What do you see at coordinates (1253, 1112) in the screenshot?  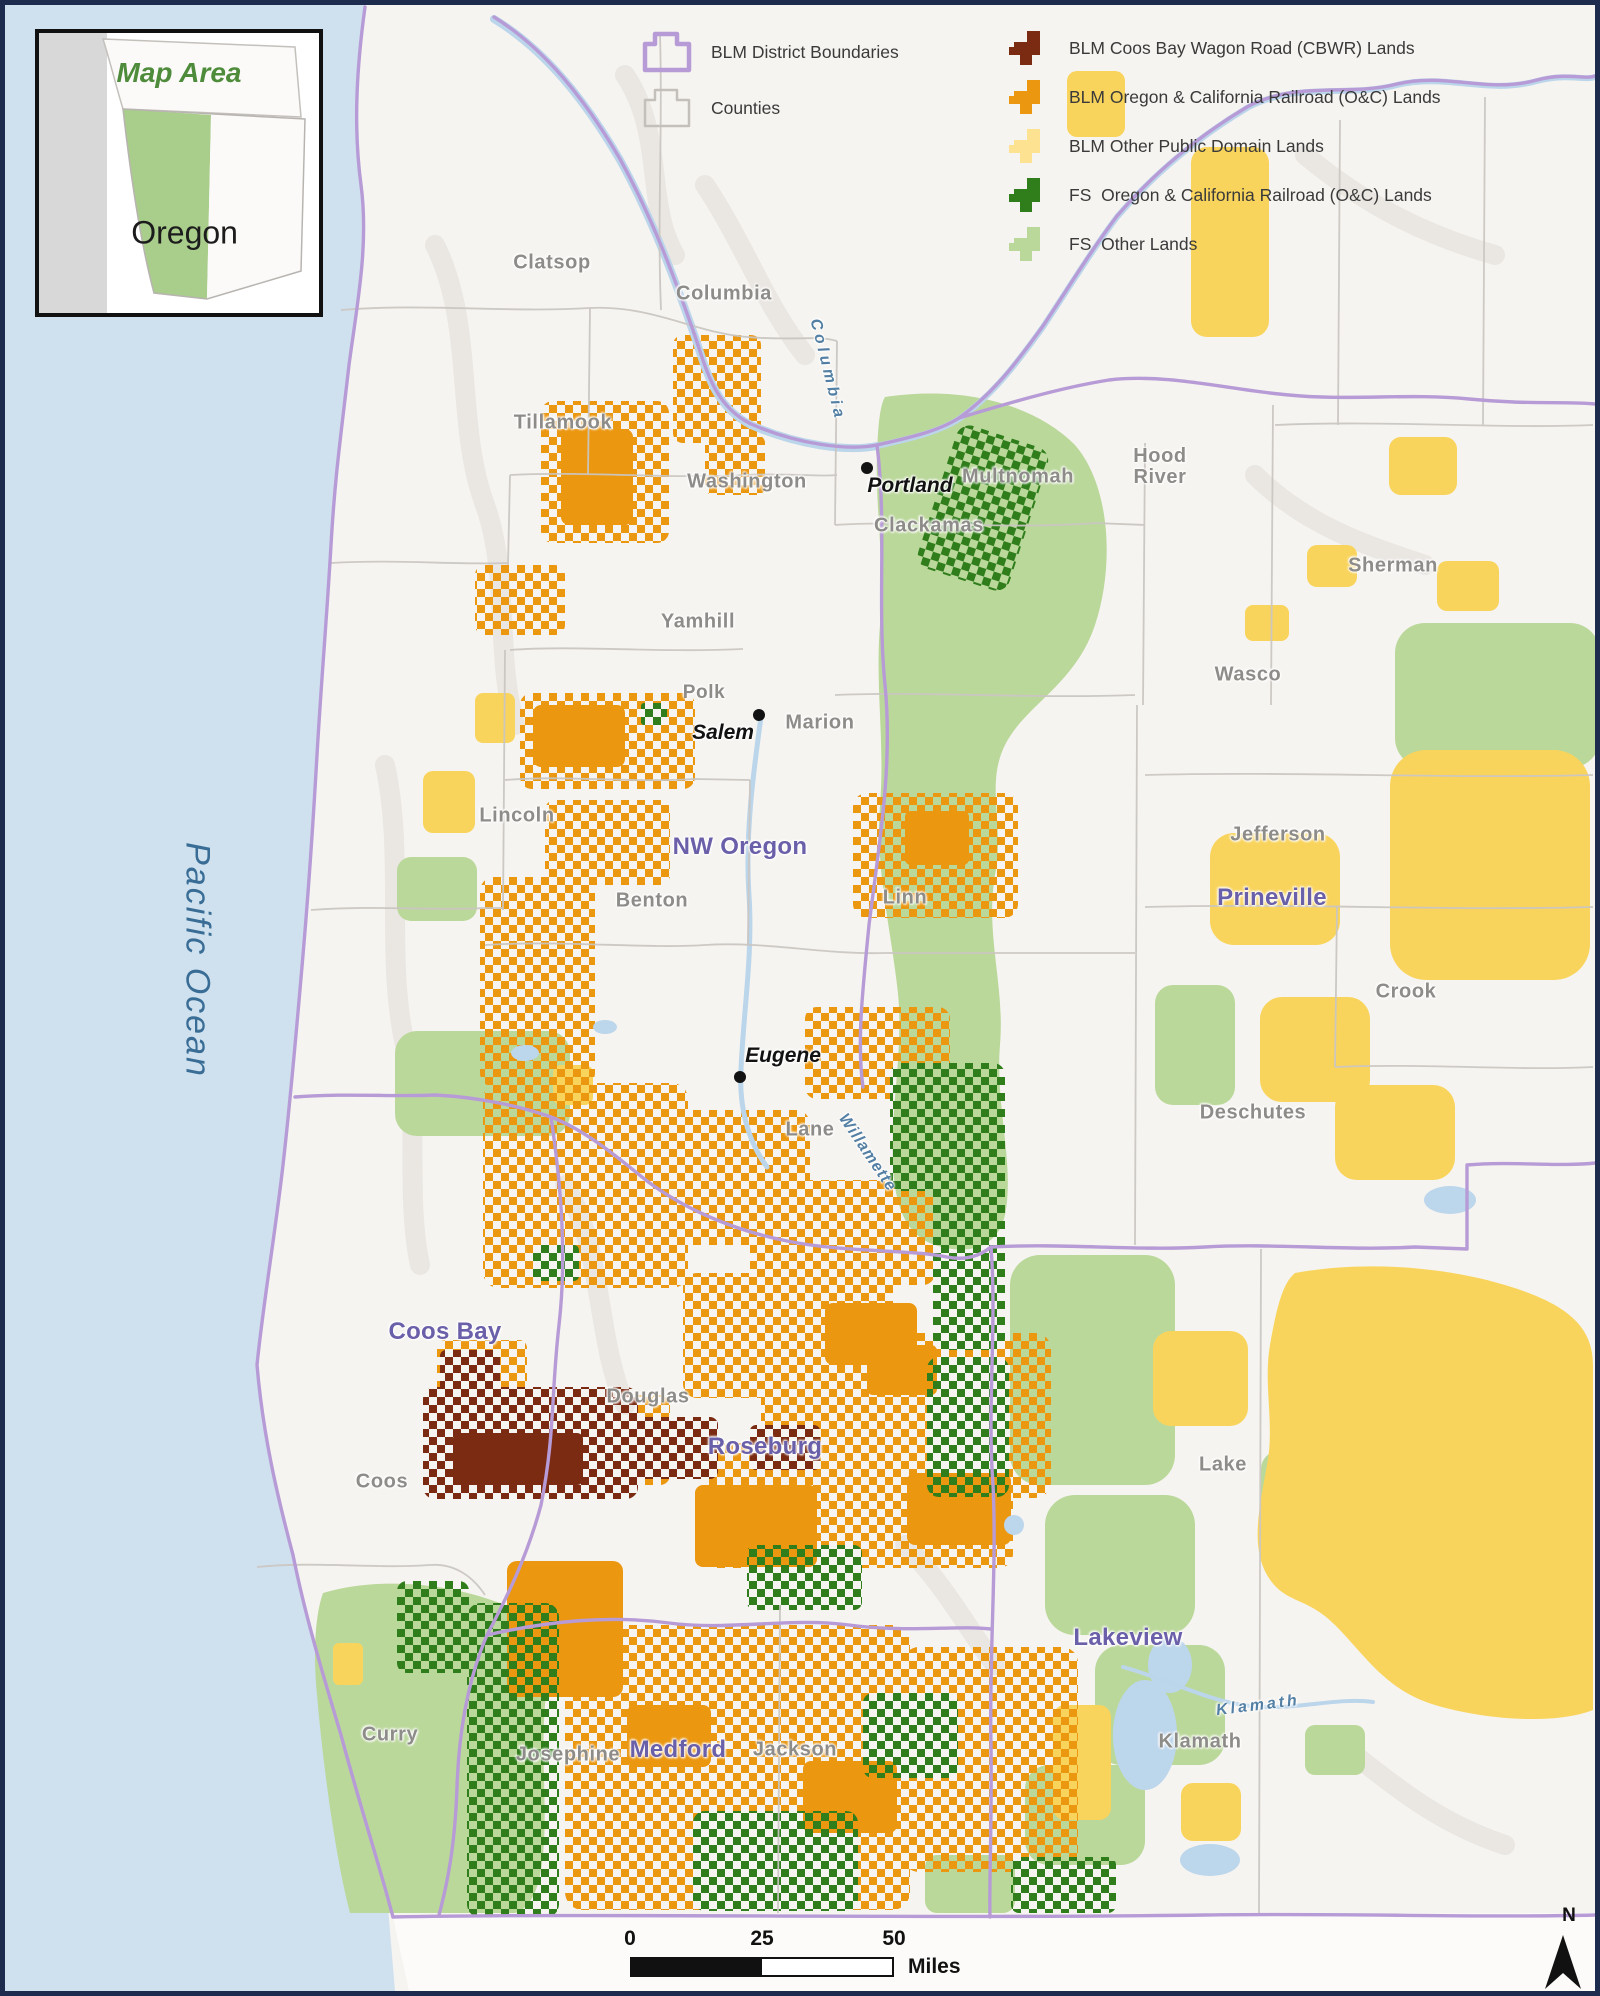 I see `county-label-deschutes: Deschutes` at bounding box center [1253, 1112].